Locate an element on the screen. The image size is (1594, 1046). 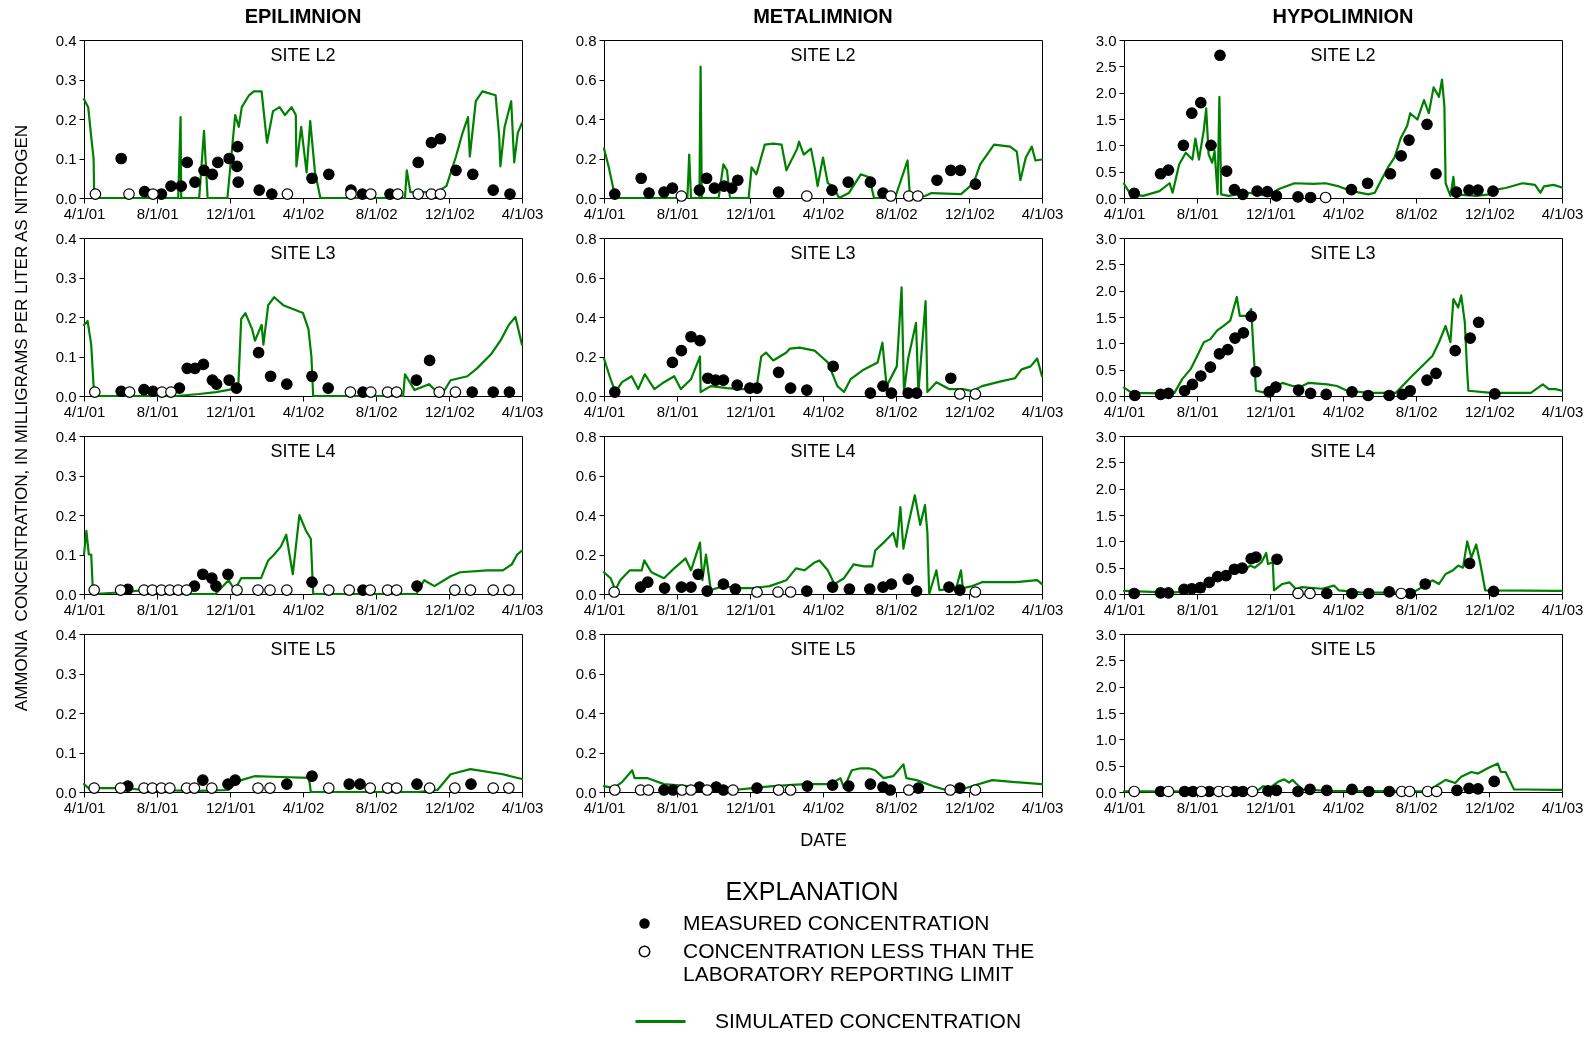
chart-title: METALIMNION is located at coordinates (823, 16).